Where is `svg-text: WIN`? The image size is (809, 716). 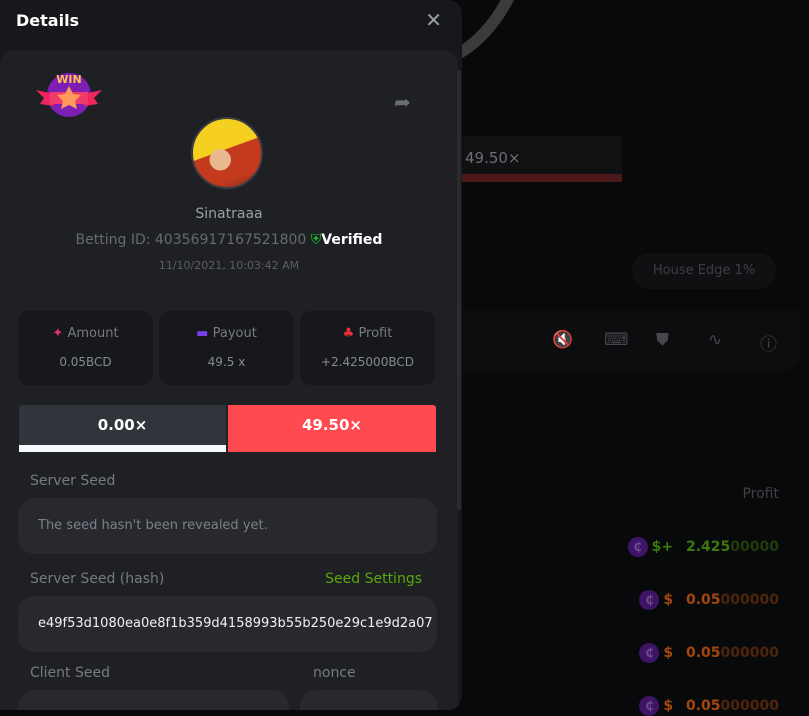
svg-text: WIN is located at coordinates (68, 79).